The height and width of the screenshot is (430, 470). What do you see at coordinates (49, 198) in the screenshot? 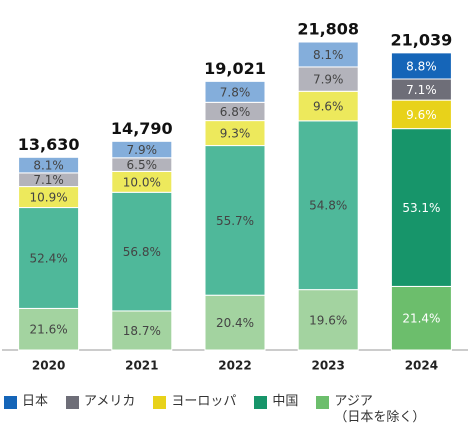
I see `value-label: 10.9%` at bounding box center [49, 198].